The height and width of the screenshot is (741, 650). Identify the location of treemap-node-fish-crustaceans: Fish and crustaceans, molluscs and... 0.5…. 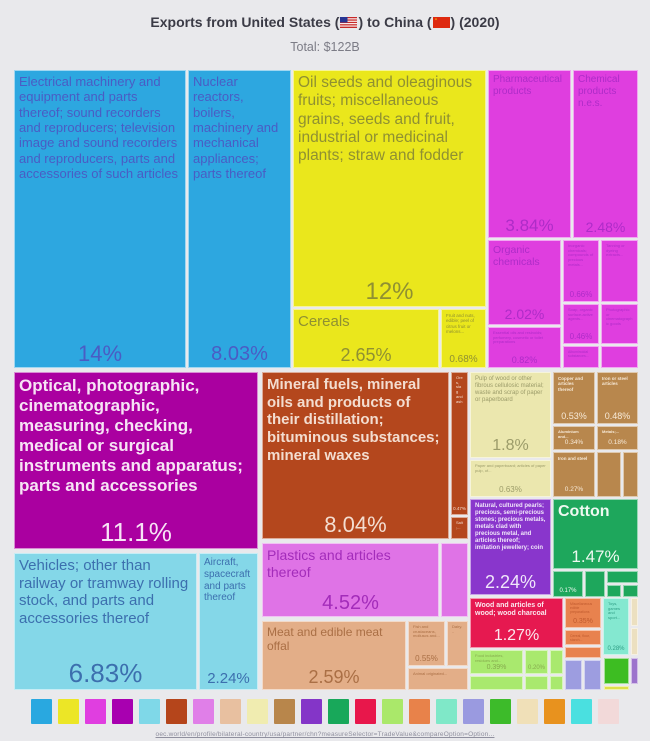
(426, 643).